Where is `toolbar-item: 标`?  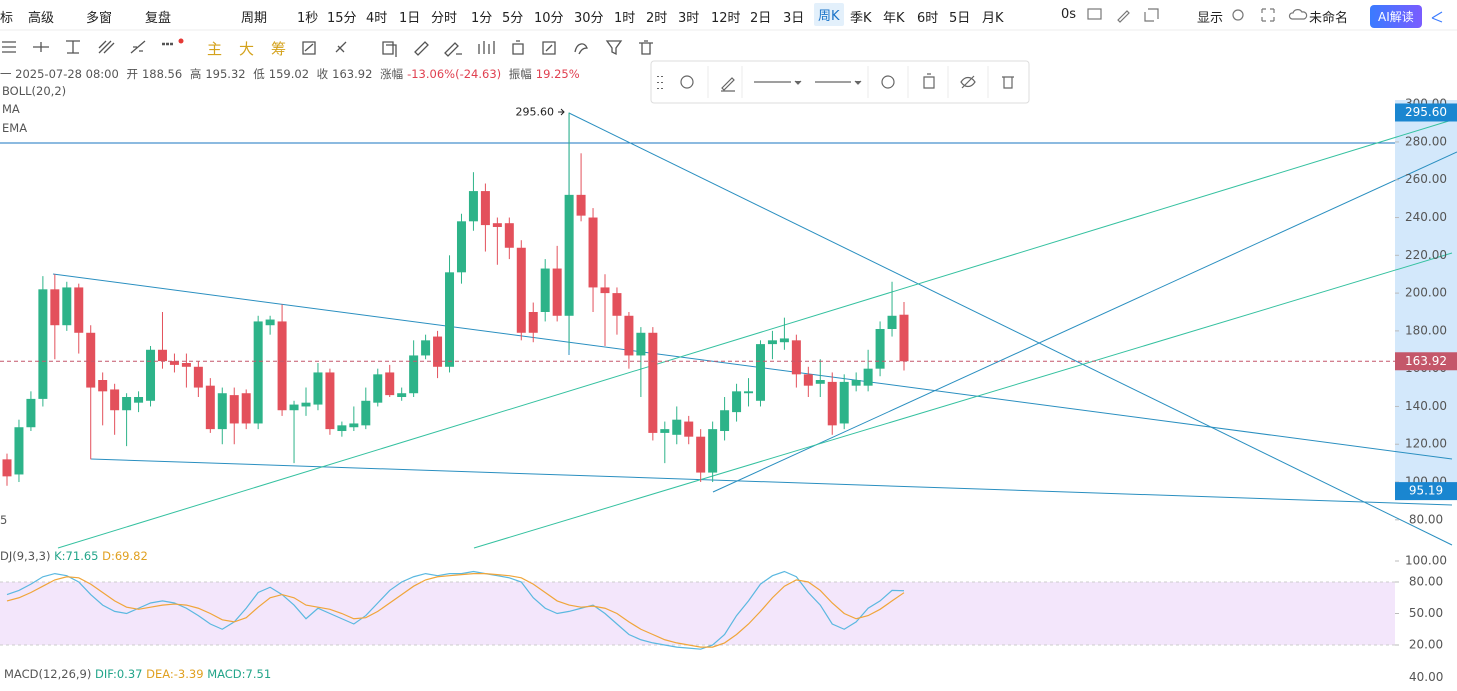 toolbar-item: 标 is located at coordinates (7, 18).